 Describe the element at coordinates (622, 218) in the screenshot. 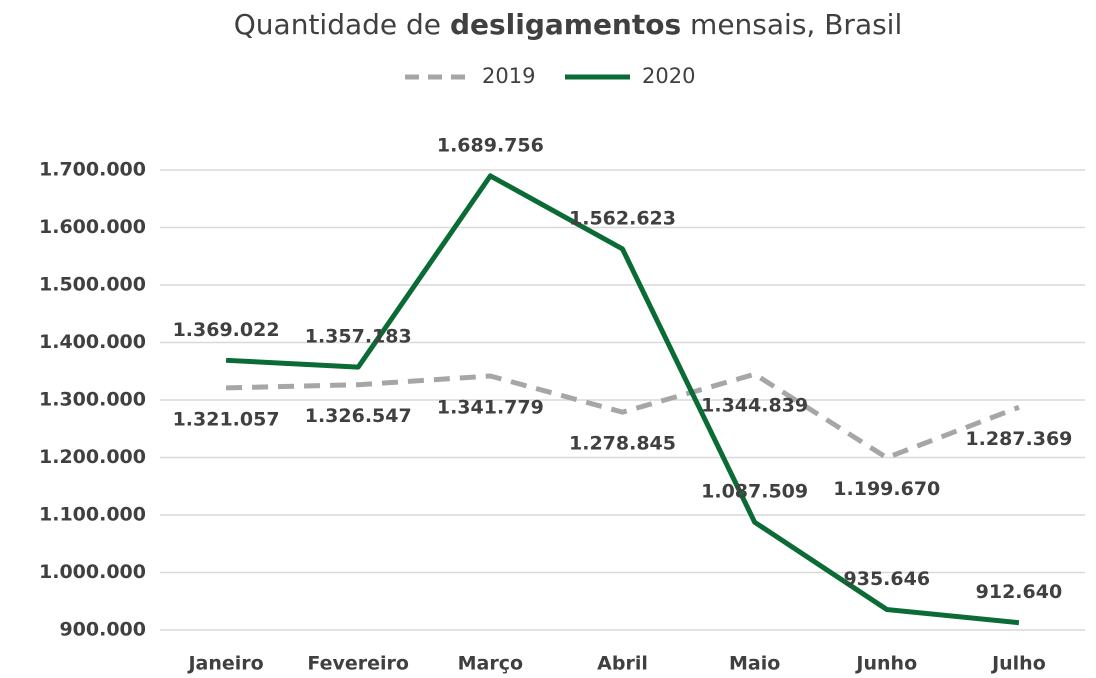

I see `data-label: 1.562.623` at that location.